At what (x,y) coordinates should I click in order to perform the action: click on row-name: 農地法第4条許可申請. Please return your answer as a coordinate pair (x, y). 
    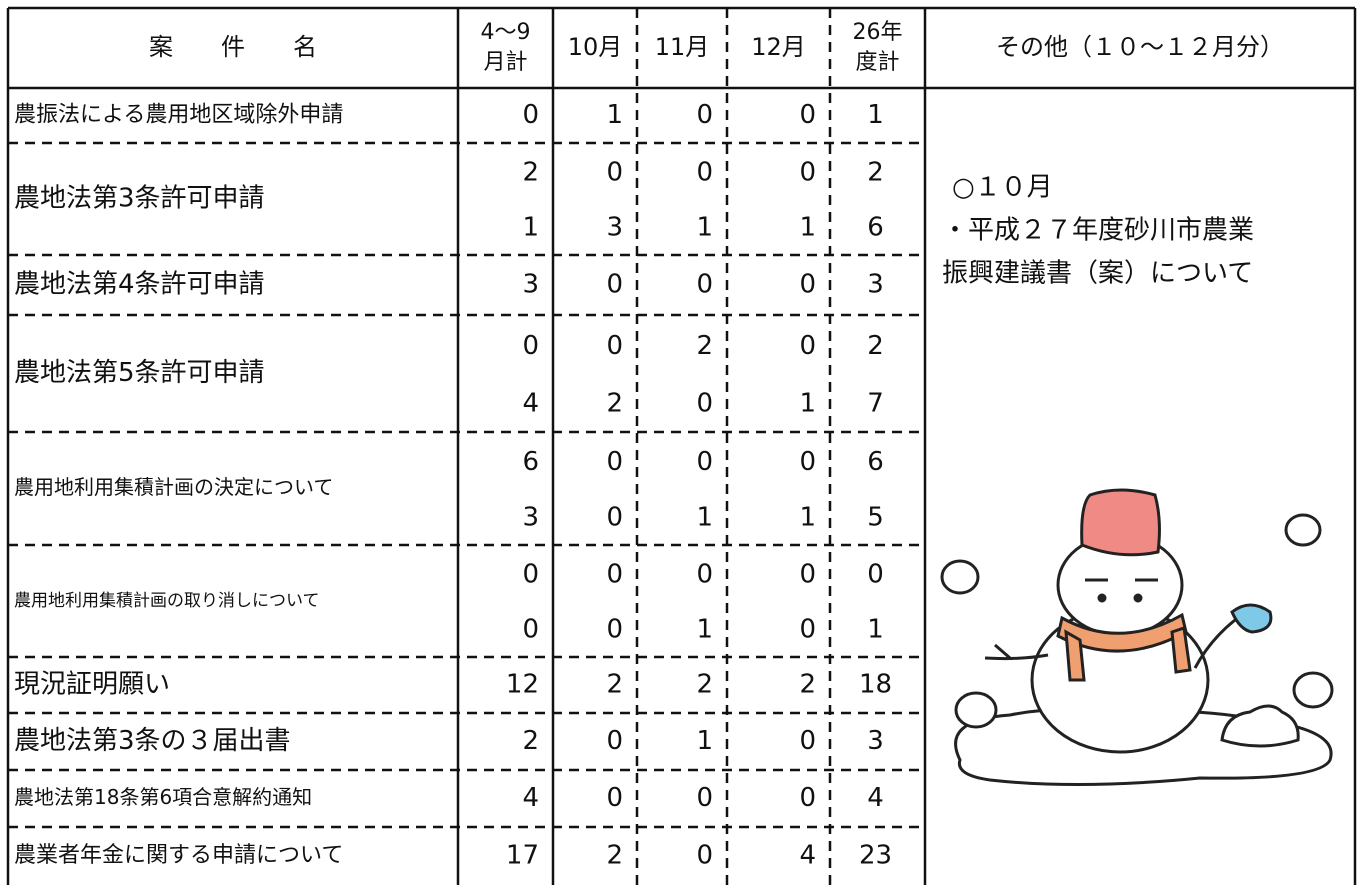
    Looking at the image, I should click on (139, 285).